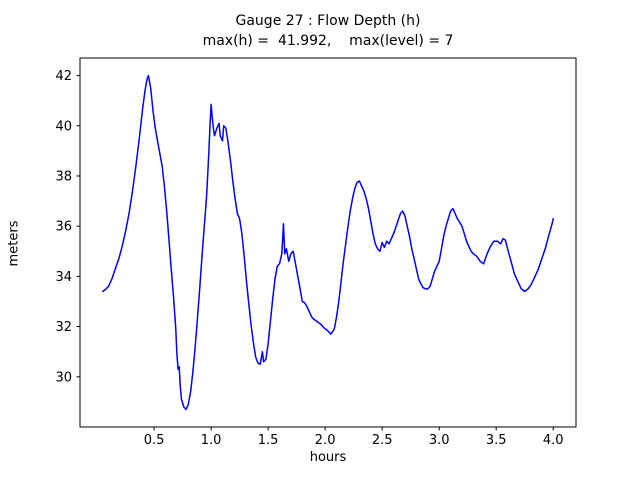 Image resolution: width=640 pixels, height=480 pixels. I want to click on x-tick-label: 4.0, so click(553, 440).